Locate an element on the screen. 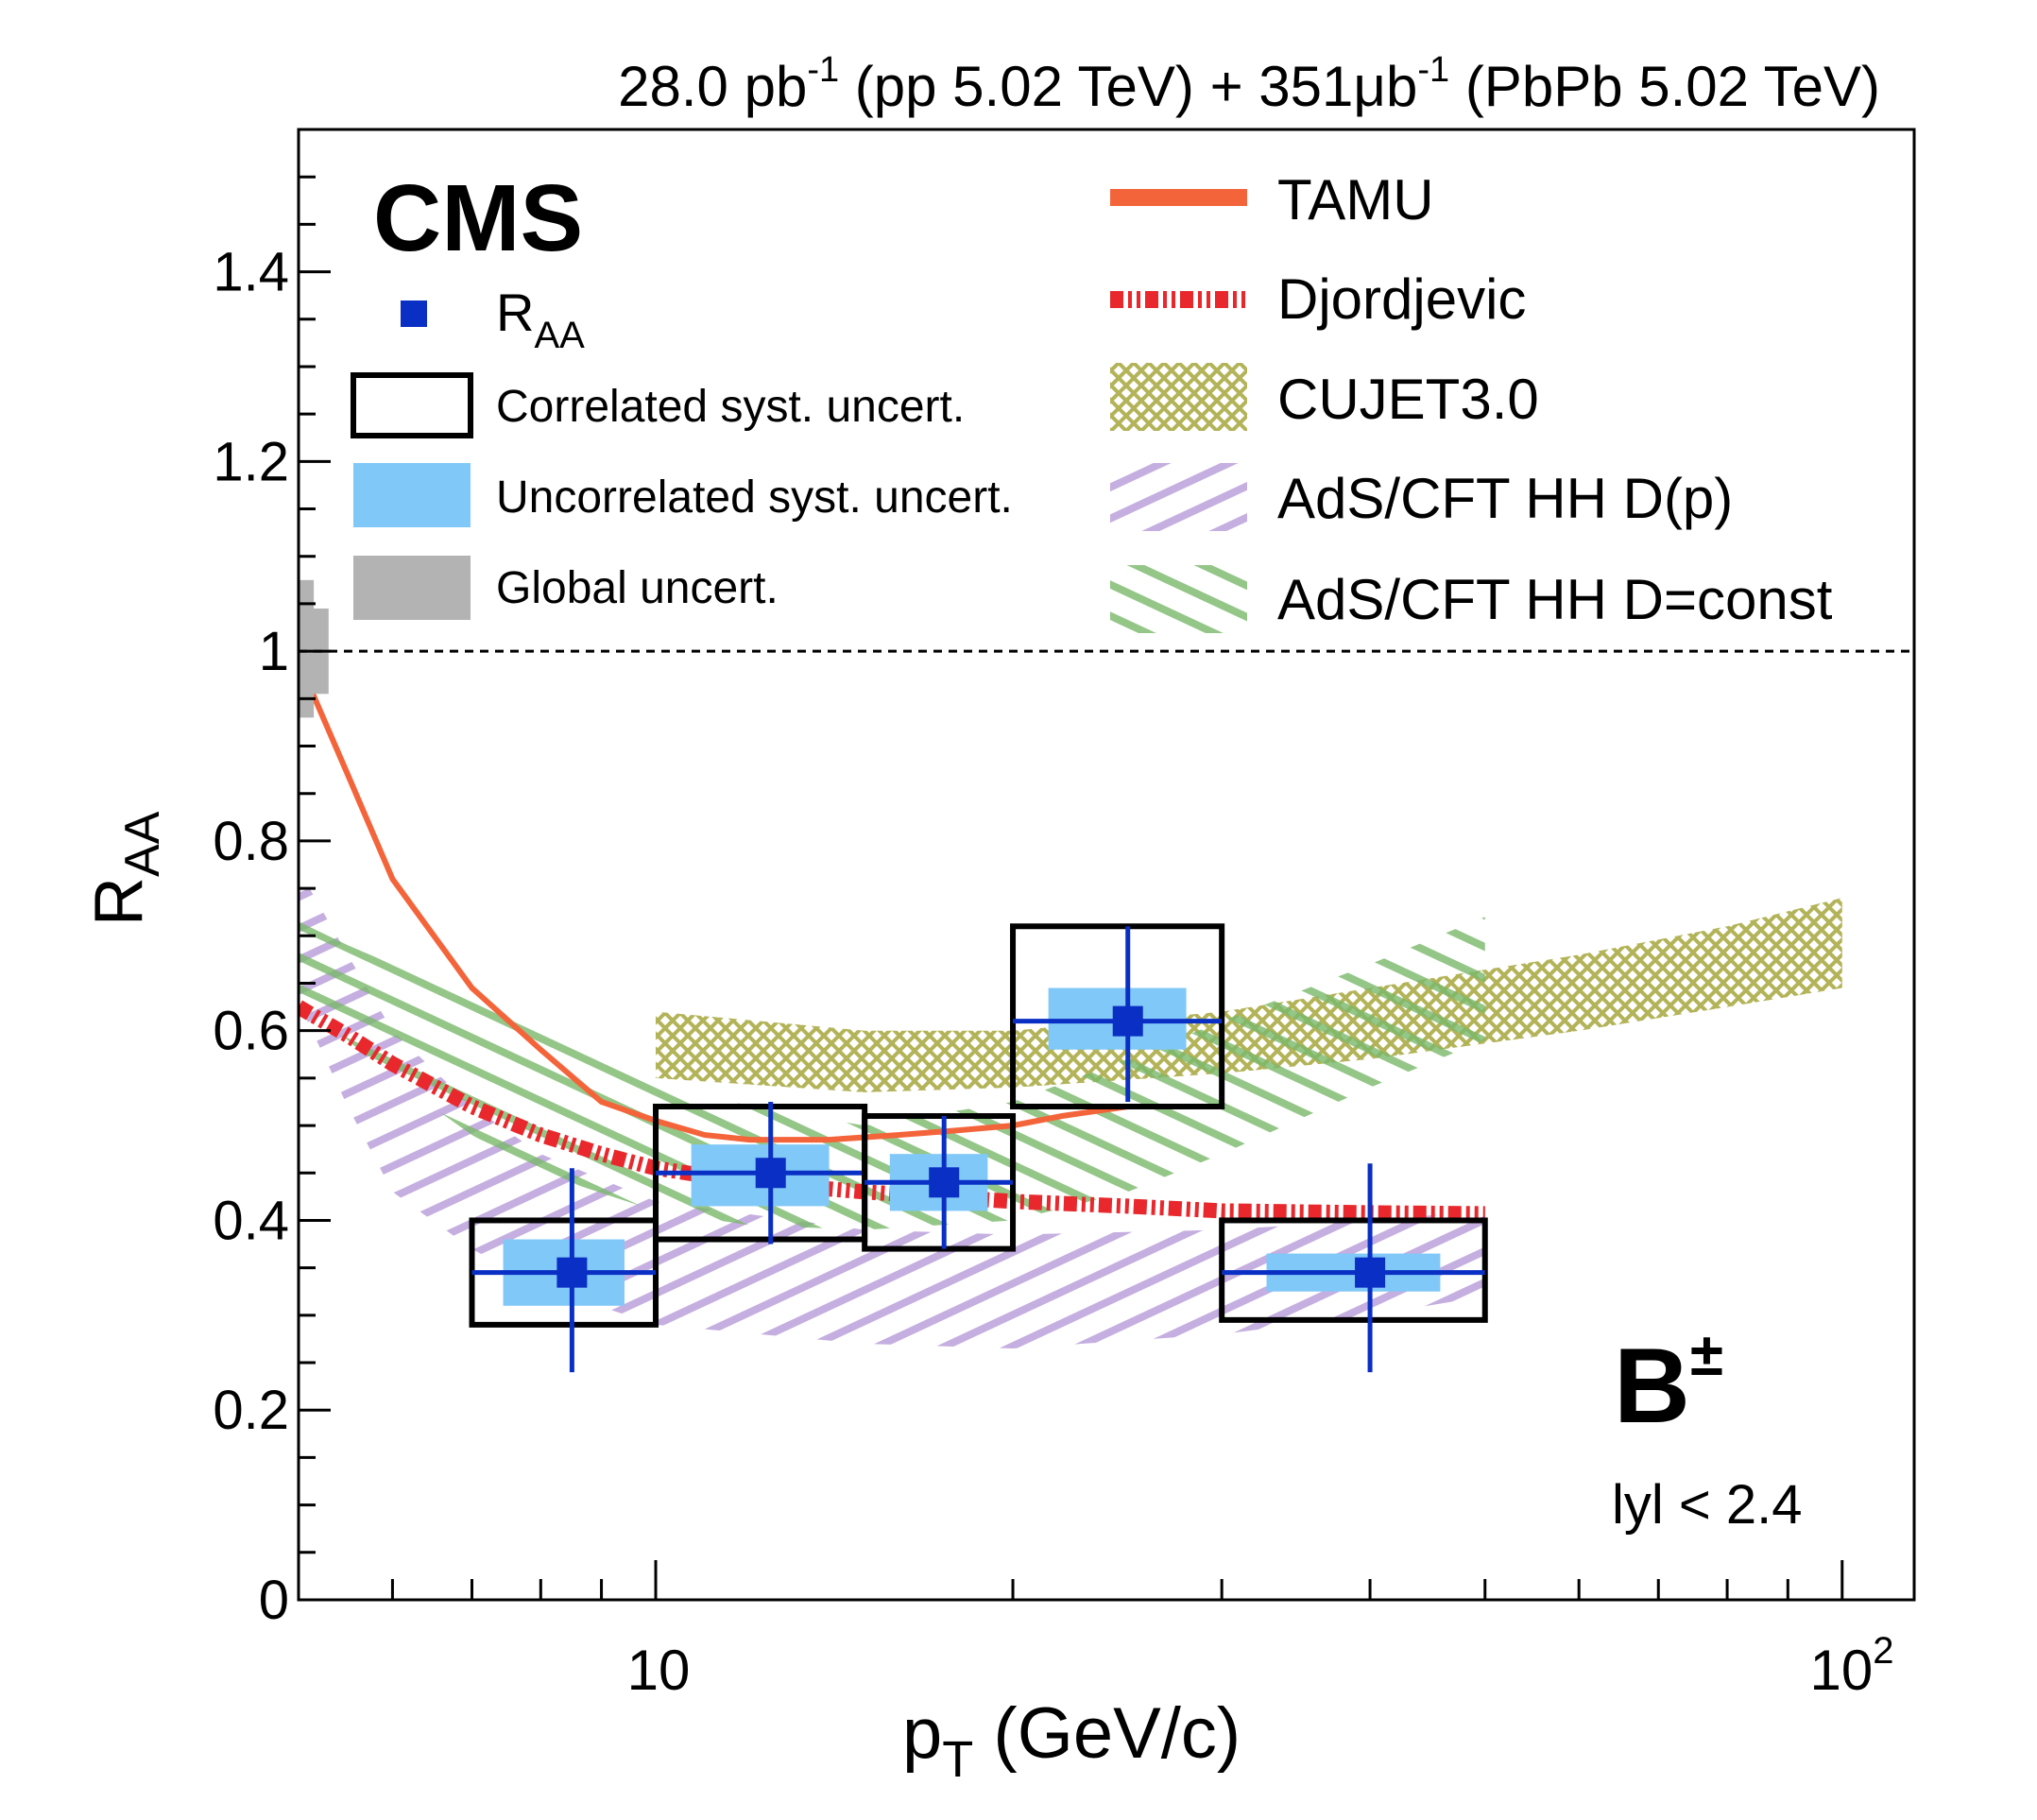  legend-global-label: Global uncert. is located at coordinates (637, 588).